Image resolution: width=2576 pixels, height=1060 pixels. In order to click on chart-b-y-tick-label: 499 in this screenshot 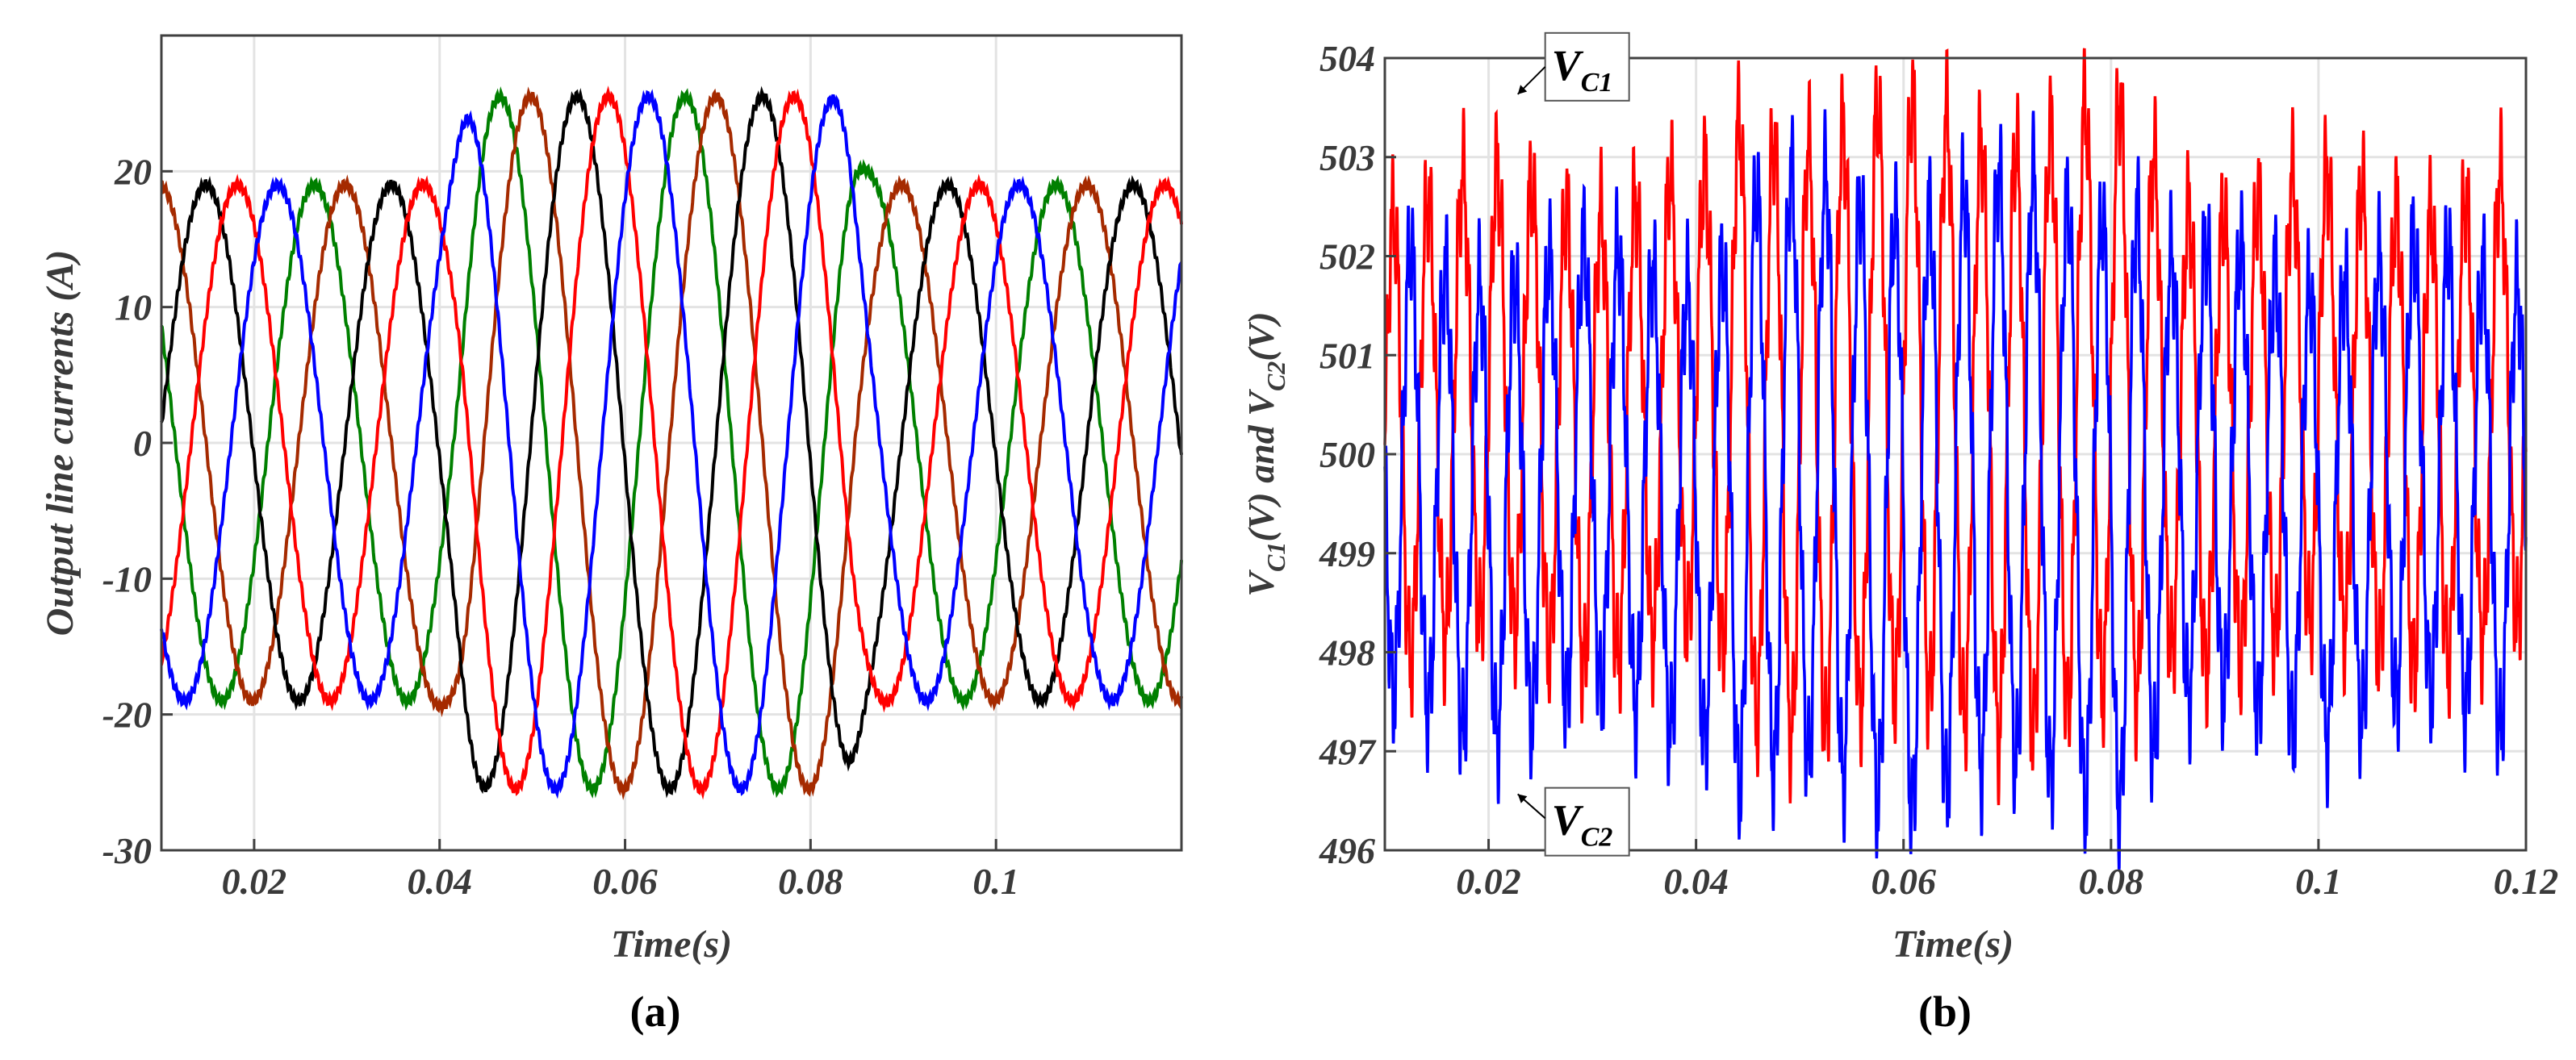, I will do `click(1347, 553)`.